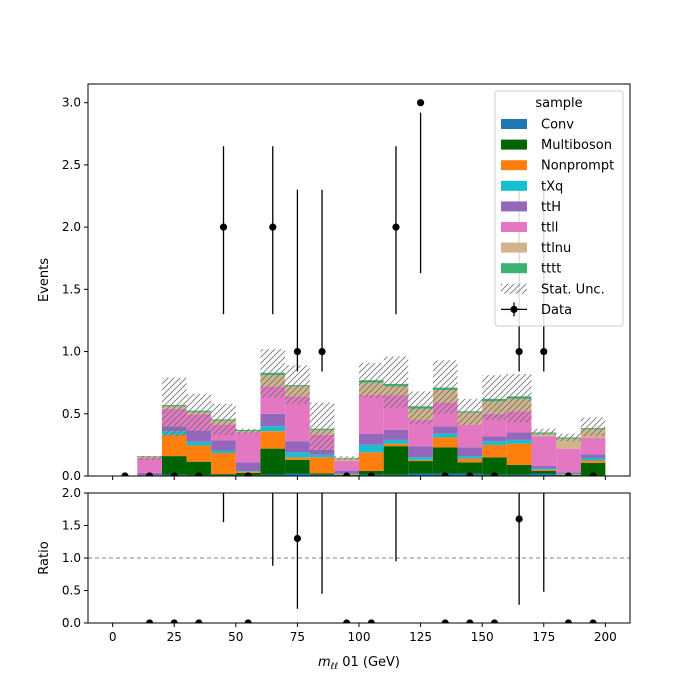 This screenshot has width=700, height=700. What do you see at coordinates (514, 165) in the screenshot?
I see `legend-swatch-nonprompt` at bounding box center [514, 165].